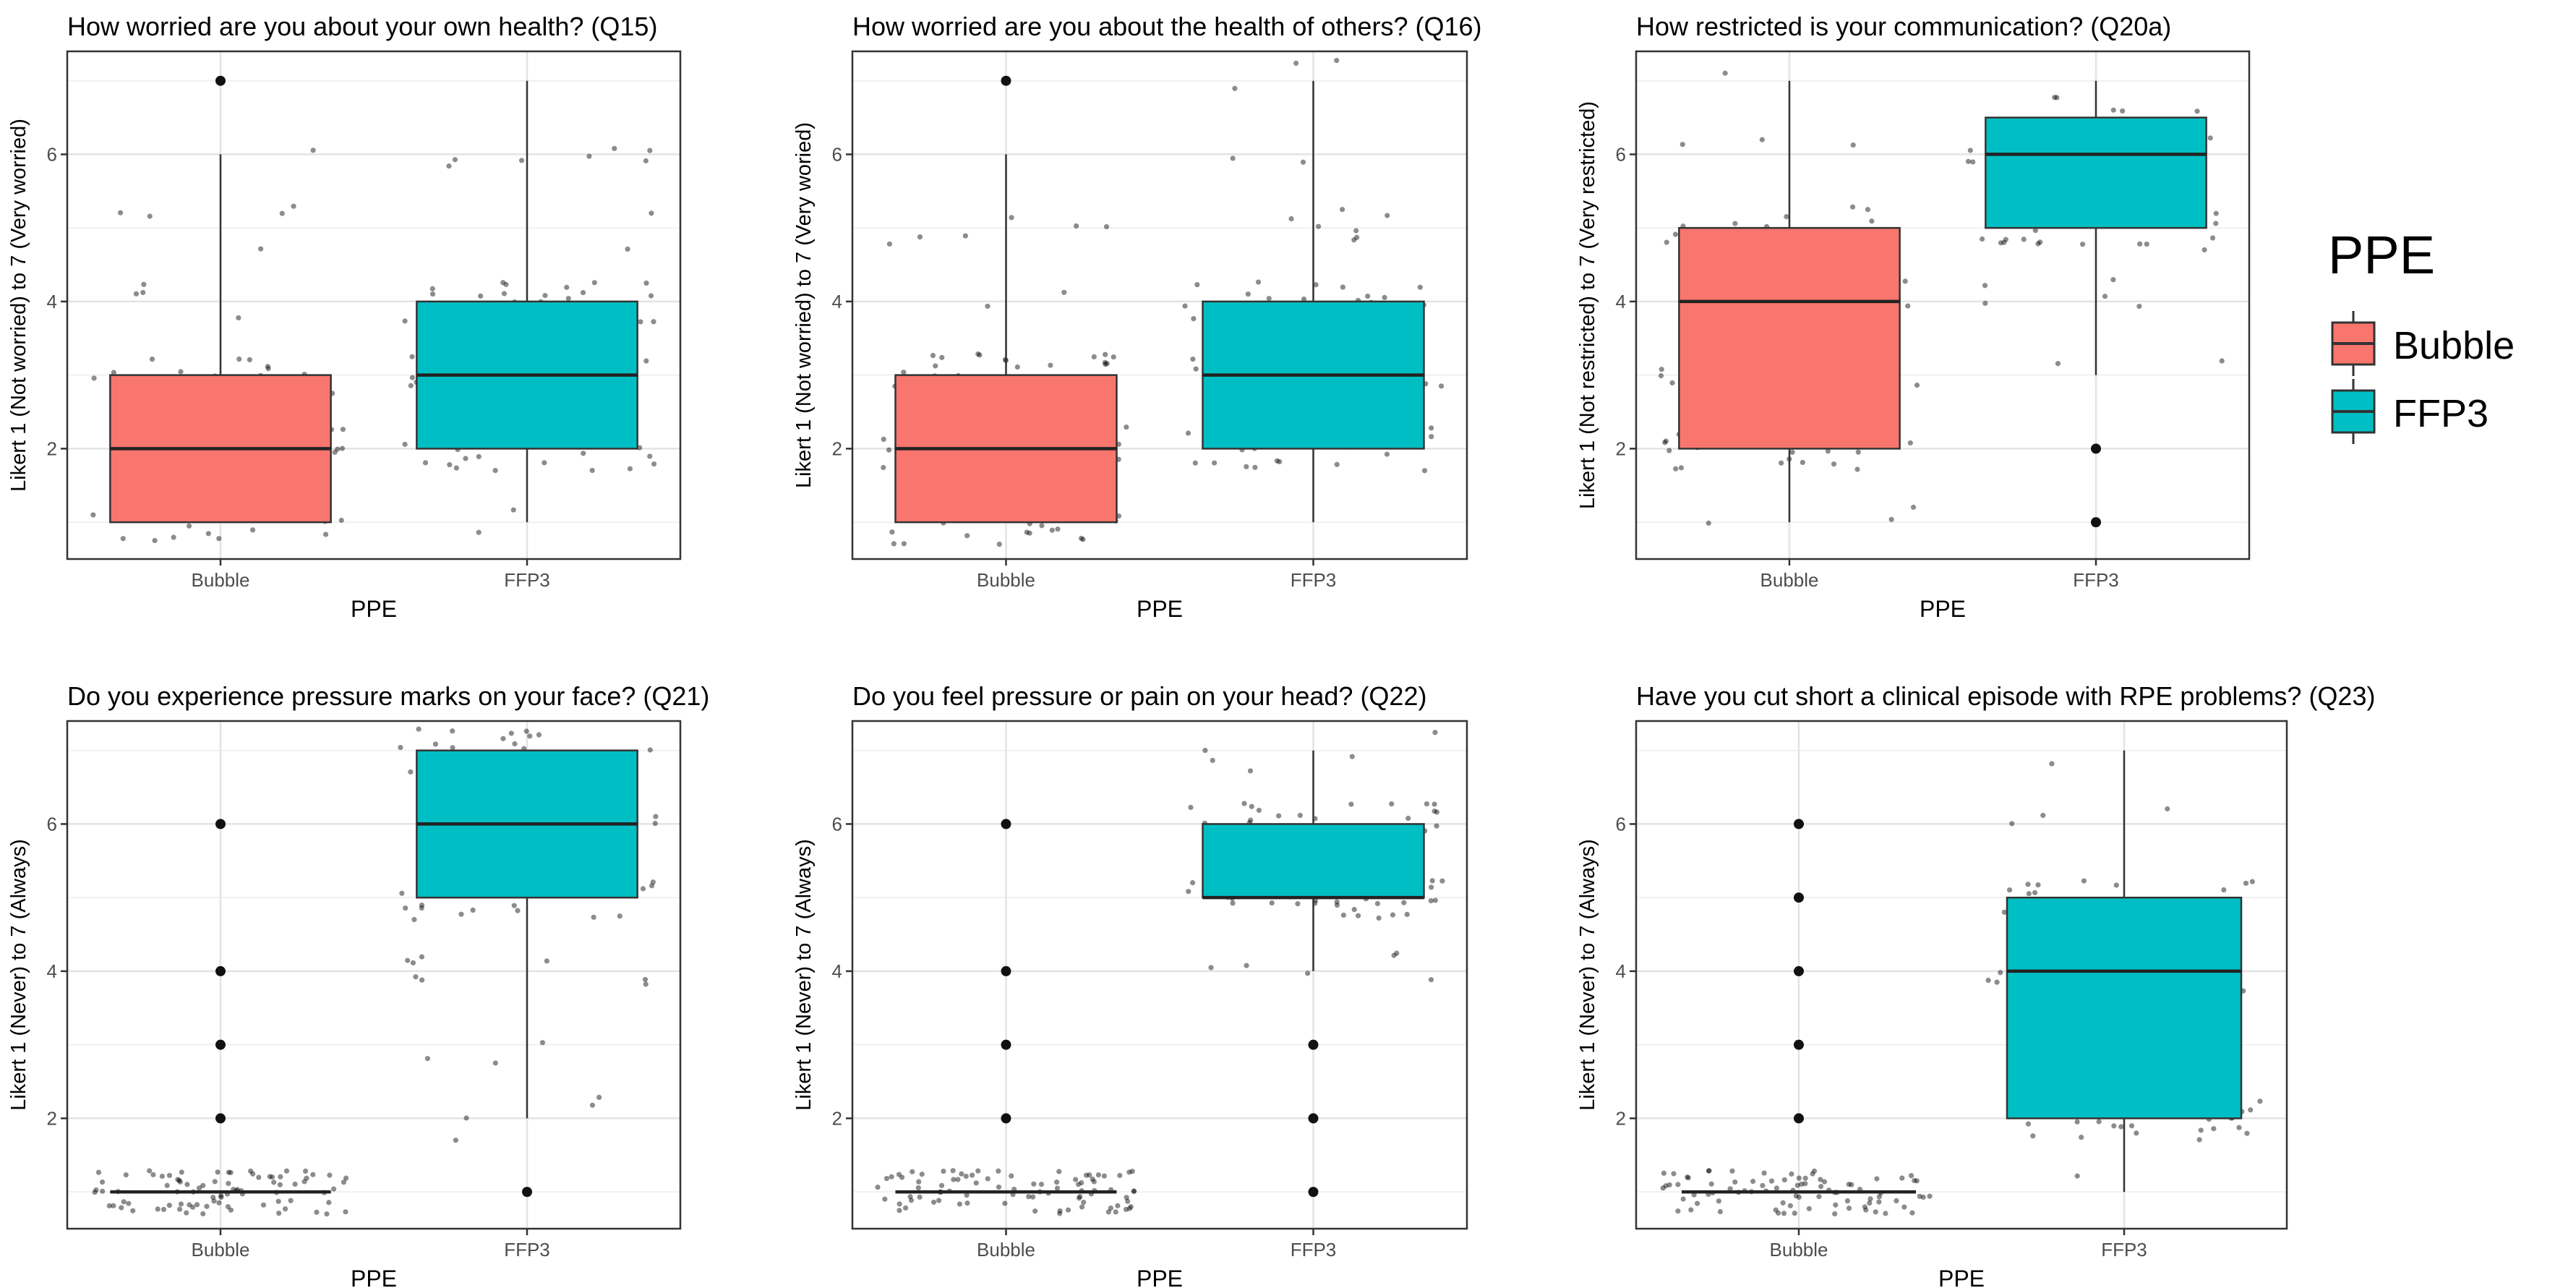 This screenshot has width=2576, height=1288. What do you see at coordinates (221, 580) in the screenshot?
I see `x-tick-label: Bubble` at bounding box center [221, 580].